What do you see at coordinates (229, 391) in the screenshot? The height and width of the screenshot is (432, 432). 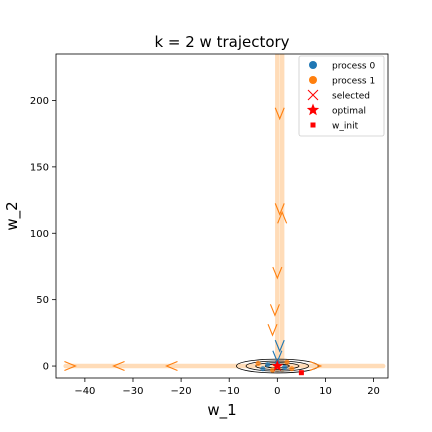 I see `x-tick-label-3: −10` at bounding box center [229, 391].